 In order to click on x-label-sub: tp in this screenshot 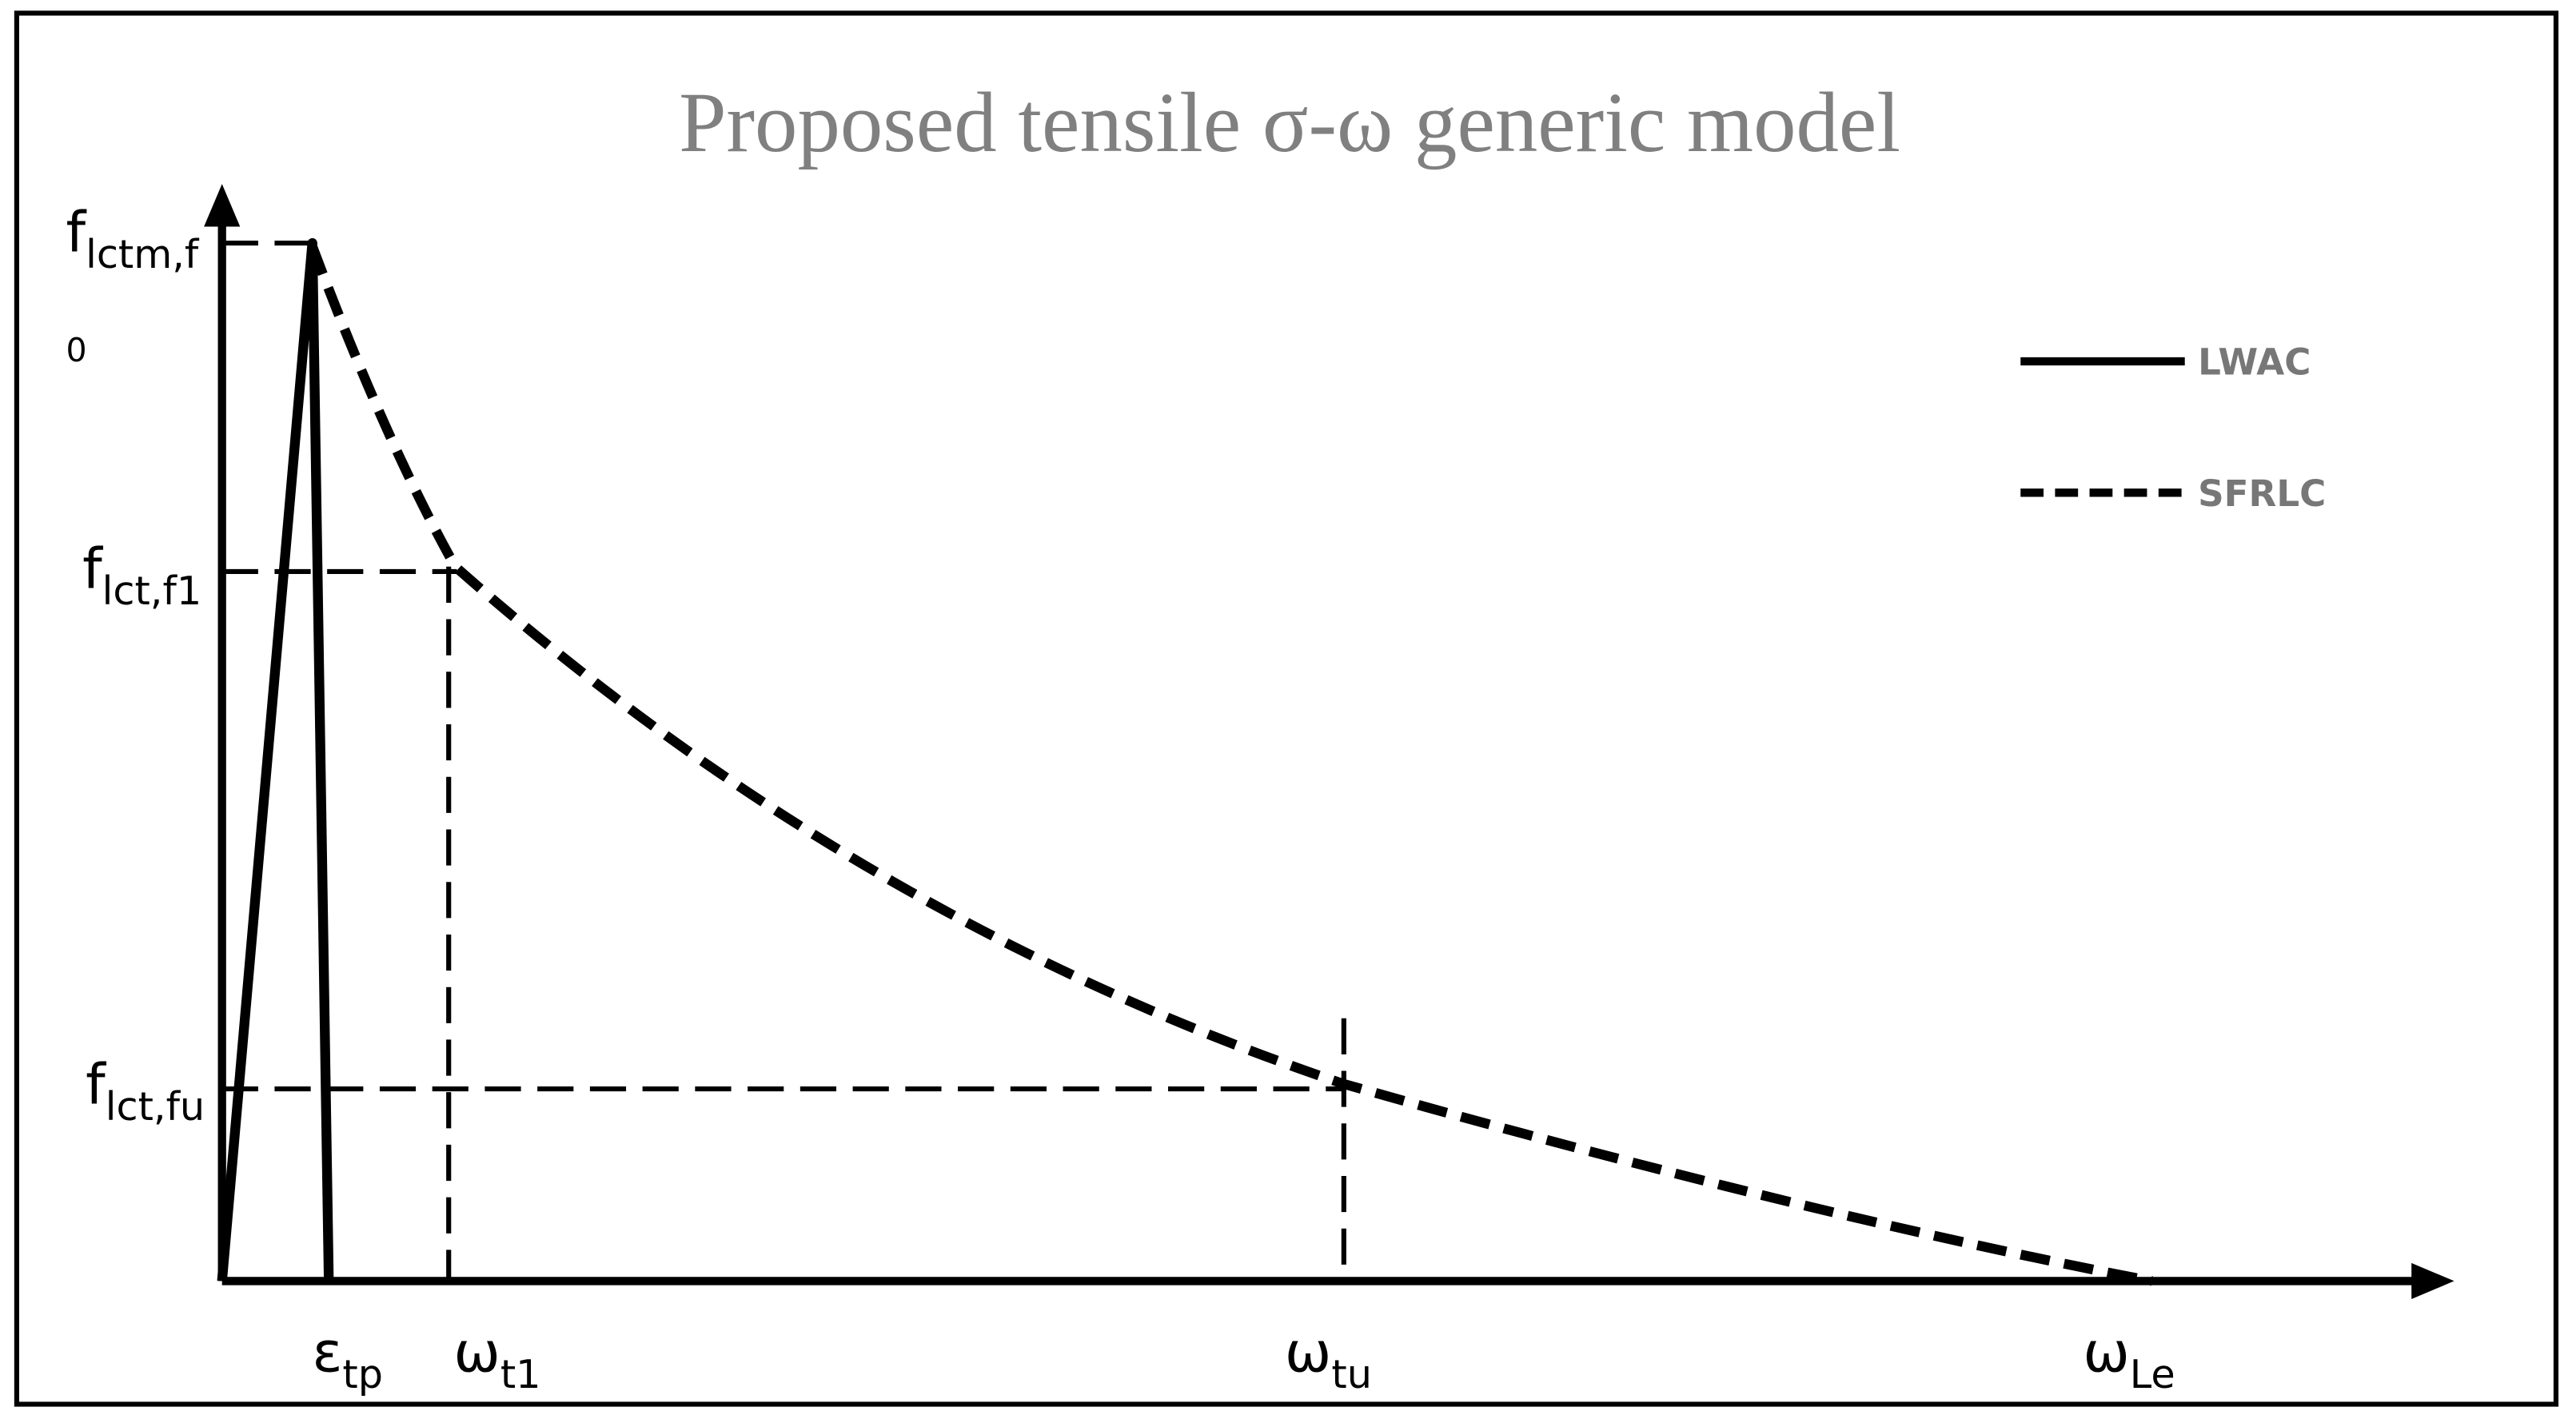, I will do `click(362, 1374)`.